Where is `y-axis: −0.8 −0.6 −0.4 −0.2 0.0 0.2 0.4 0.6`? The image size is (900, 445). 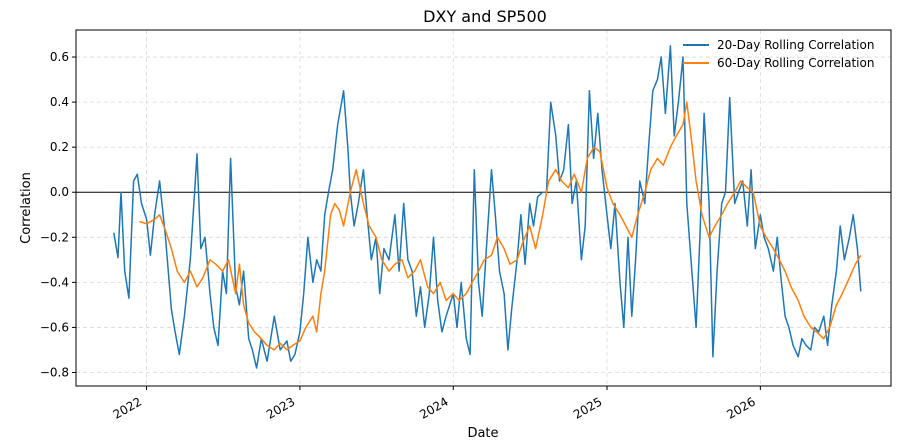 y-axis: −0.8 −0.6 −0.4 −0.2 0.0 0.2 0.4 0.6 is located at coordinates (58, 214).